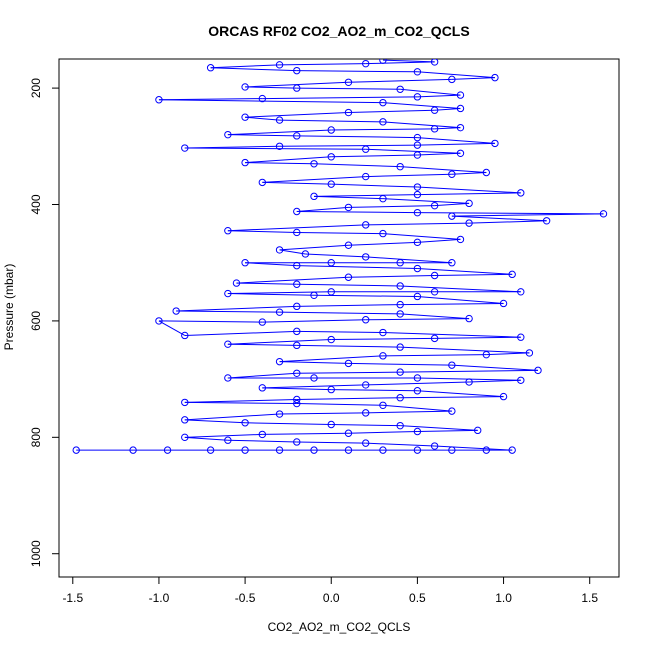 The image size is (650, 655). Describe the element at coordinates (9, 307) in the screenshot. I see `y-axis-label: Pressure (mbar)` at that location.